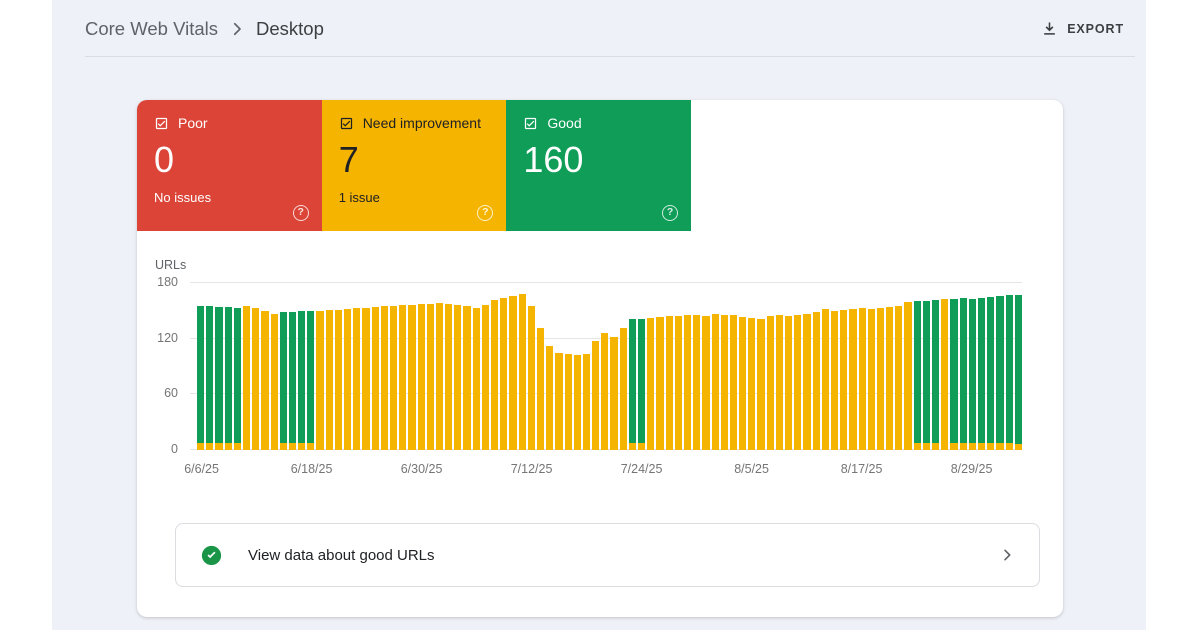 The image size is (1200, 630). I want to click on bar-7/26/25, so click(660, 366).